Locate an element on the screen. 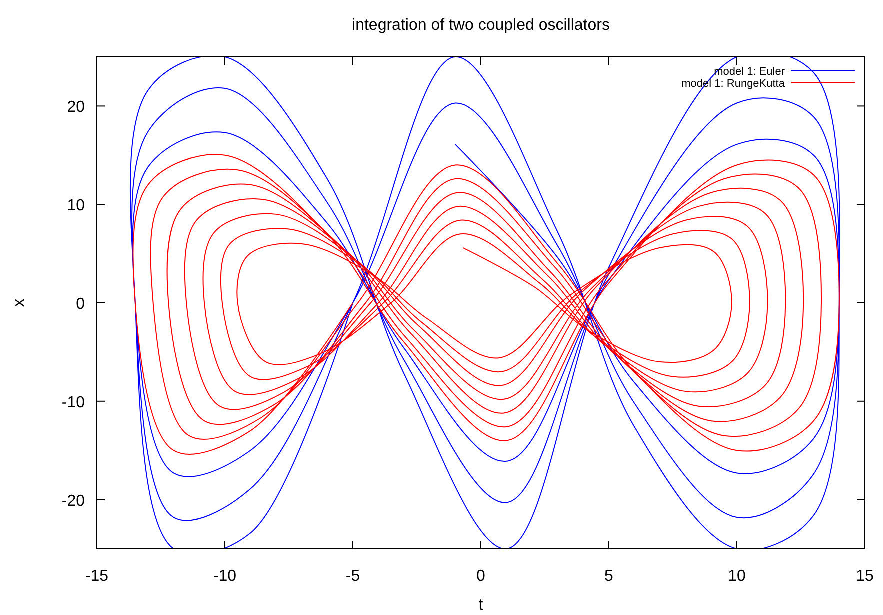  x-tick-label: -10 is located at coordinates (225, 576).